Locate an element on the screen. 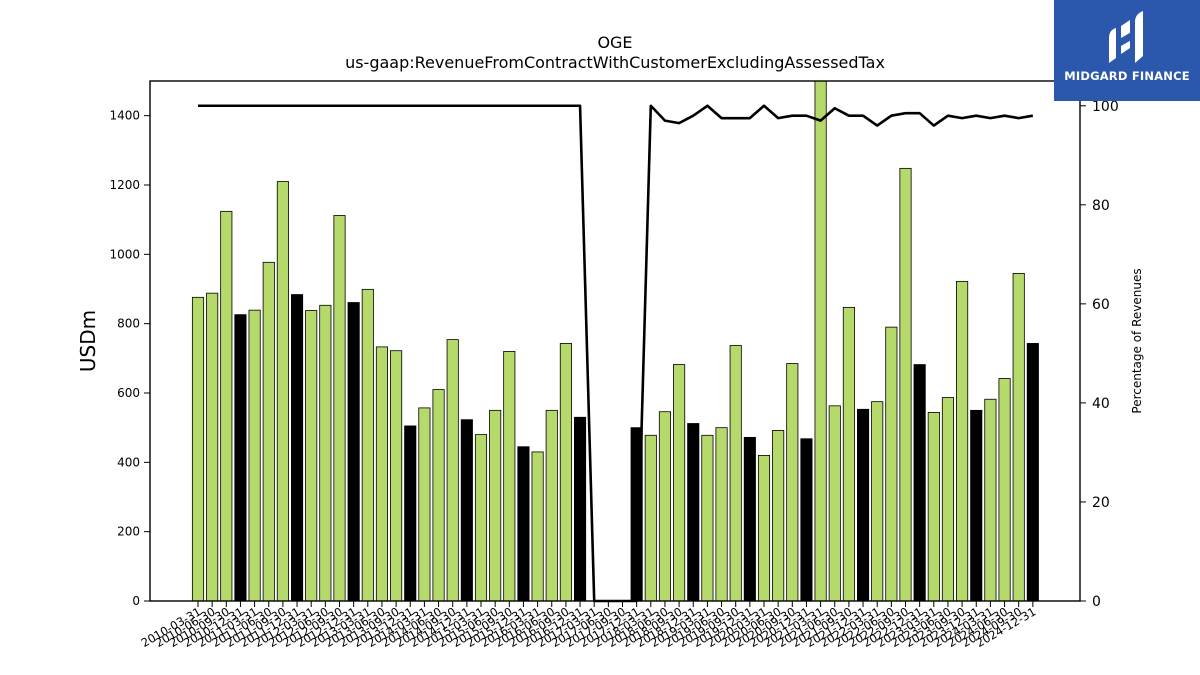 This screenshot has width=1200, height=675. y-tick-label-1400: 1400 is located at coordinates (124, 116).